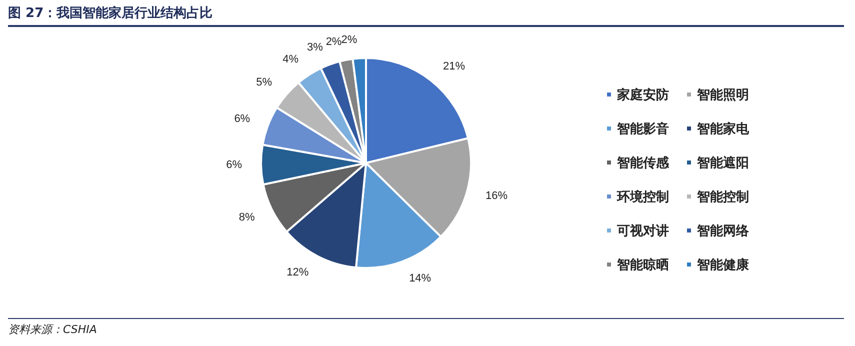 The height and width of the screenshot is (346, 855). What do you see at coordinates (723, 264) in the screenshot?
I see `legend-label: 智能健康` at bounding box center [723, 264].